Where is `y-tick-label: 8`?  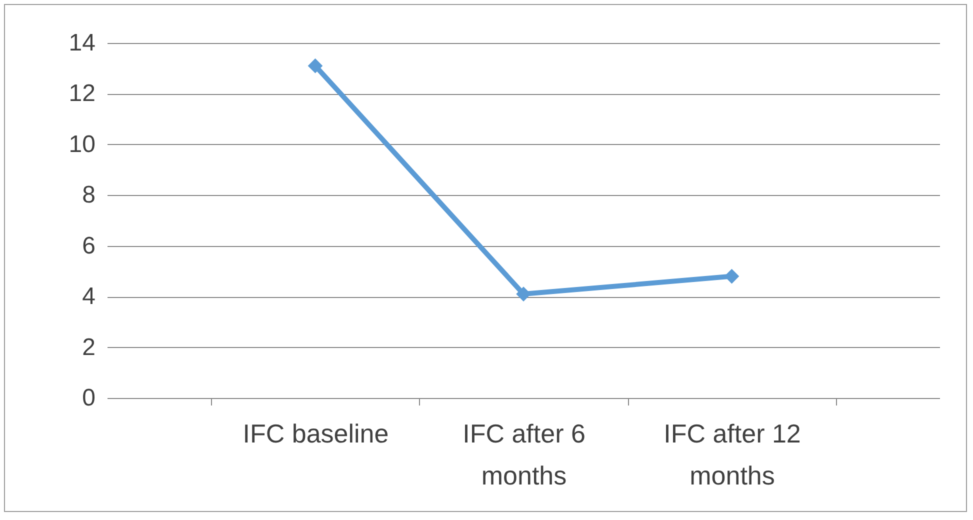
y-tick-label: 8 is located at coordinates (89, 195).